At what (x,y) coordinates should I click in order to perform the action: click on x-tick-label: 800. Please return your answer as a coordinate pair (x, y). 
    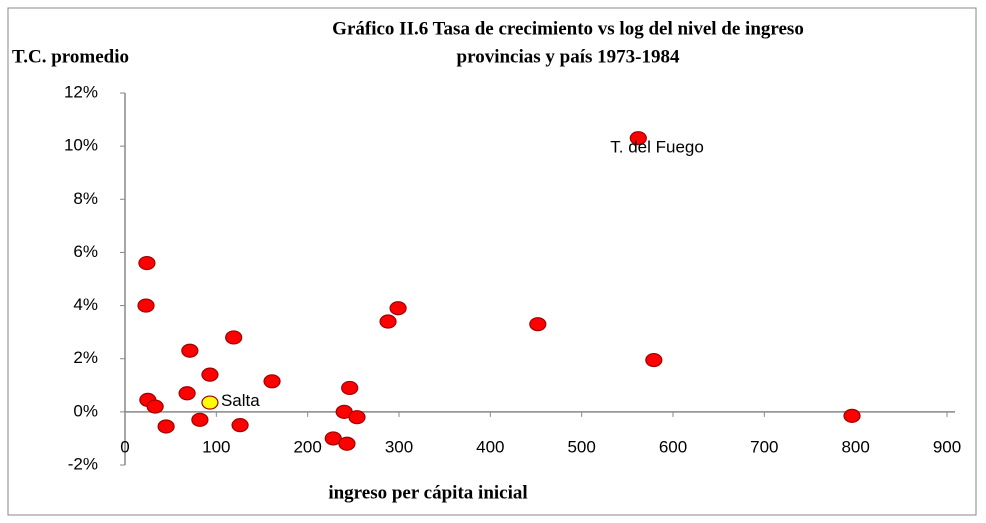
    Looking at the image, I should click on (855, 446).